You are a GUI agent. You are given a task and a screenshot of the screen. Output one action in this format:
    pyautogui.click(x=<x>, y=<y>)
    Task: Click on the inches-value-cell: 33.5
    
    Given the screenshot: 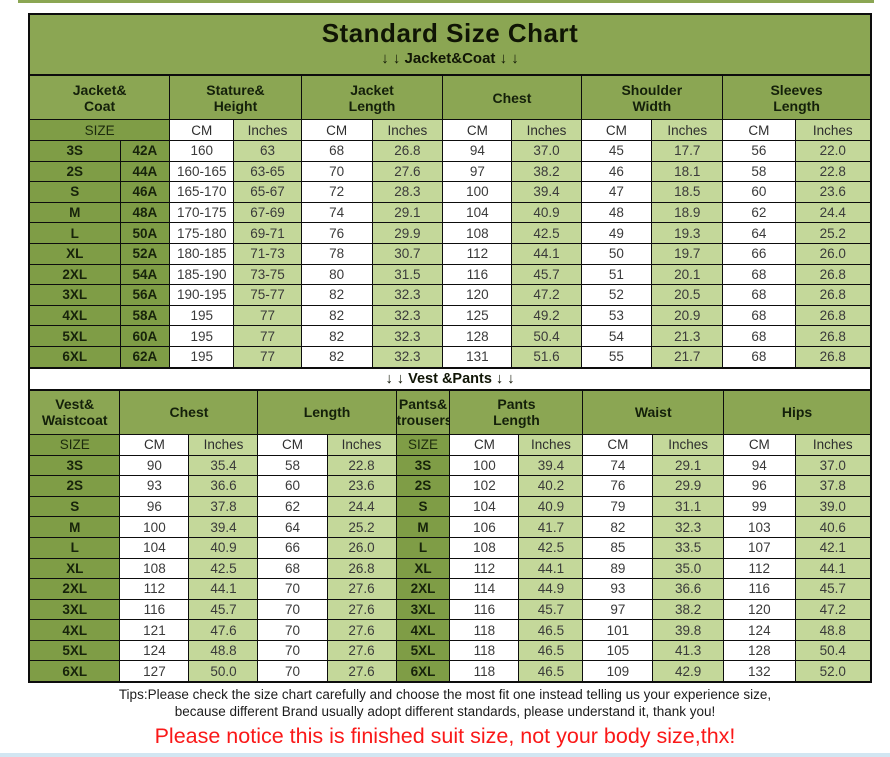 What is the action you would take?
    pyautogui.click(x=688, y=547)
    